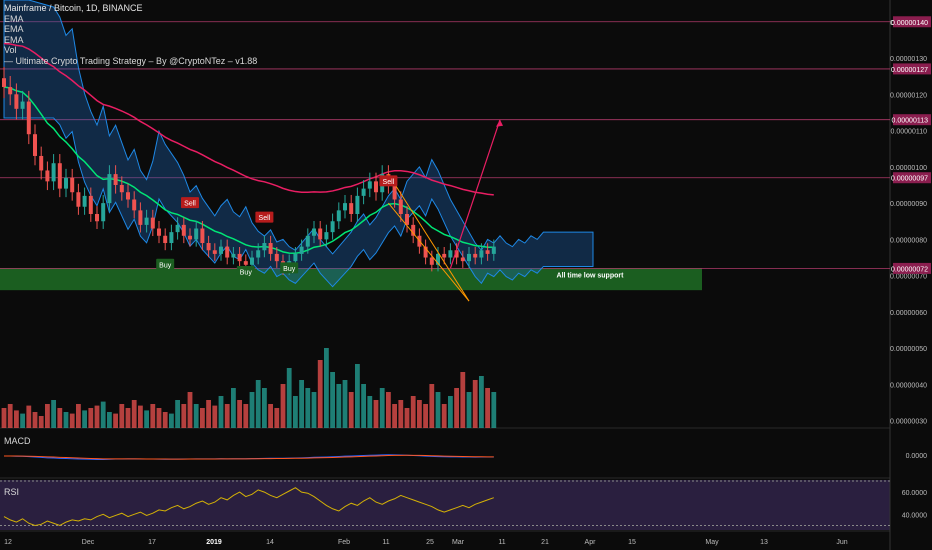 The image size is (932, 550). Describe the element at coordinates (10, 50) in the screenshot. I see `indicator-volume: Vol` at that location.